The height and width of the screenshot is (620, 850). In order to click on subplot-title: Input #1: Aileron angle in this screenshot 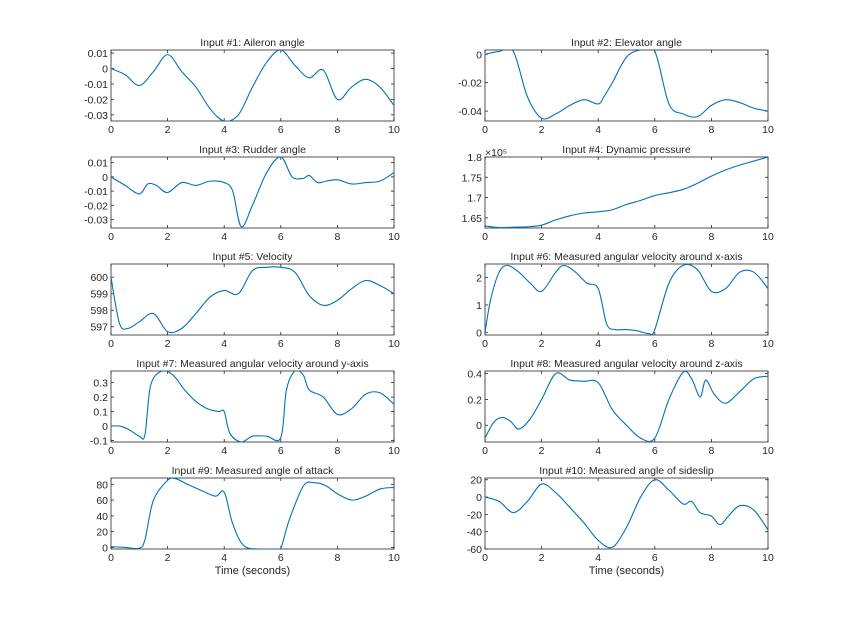, I will do `click(252, 43)`.